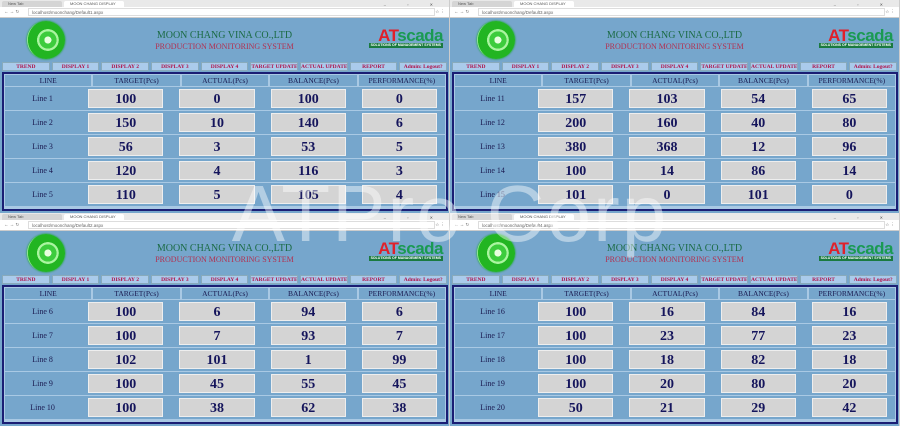 The height and width of the screenshot is (426, 900). I want to click on line-label: Line 17, so click(492, 335).